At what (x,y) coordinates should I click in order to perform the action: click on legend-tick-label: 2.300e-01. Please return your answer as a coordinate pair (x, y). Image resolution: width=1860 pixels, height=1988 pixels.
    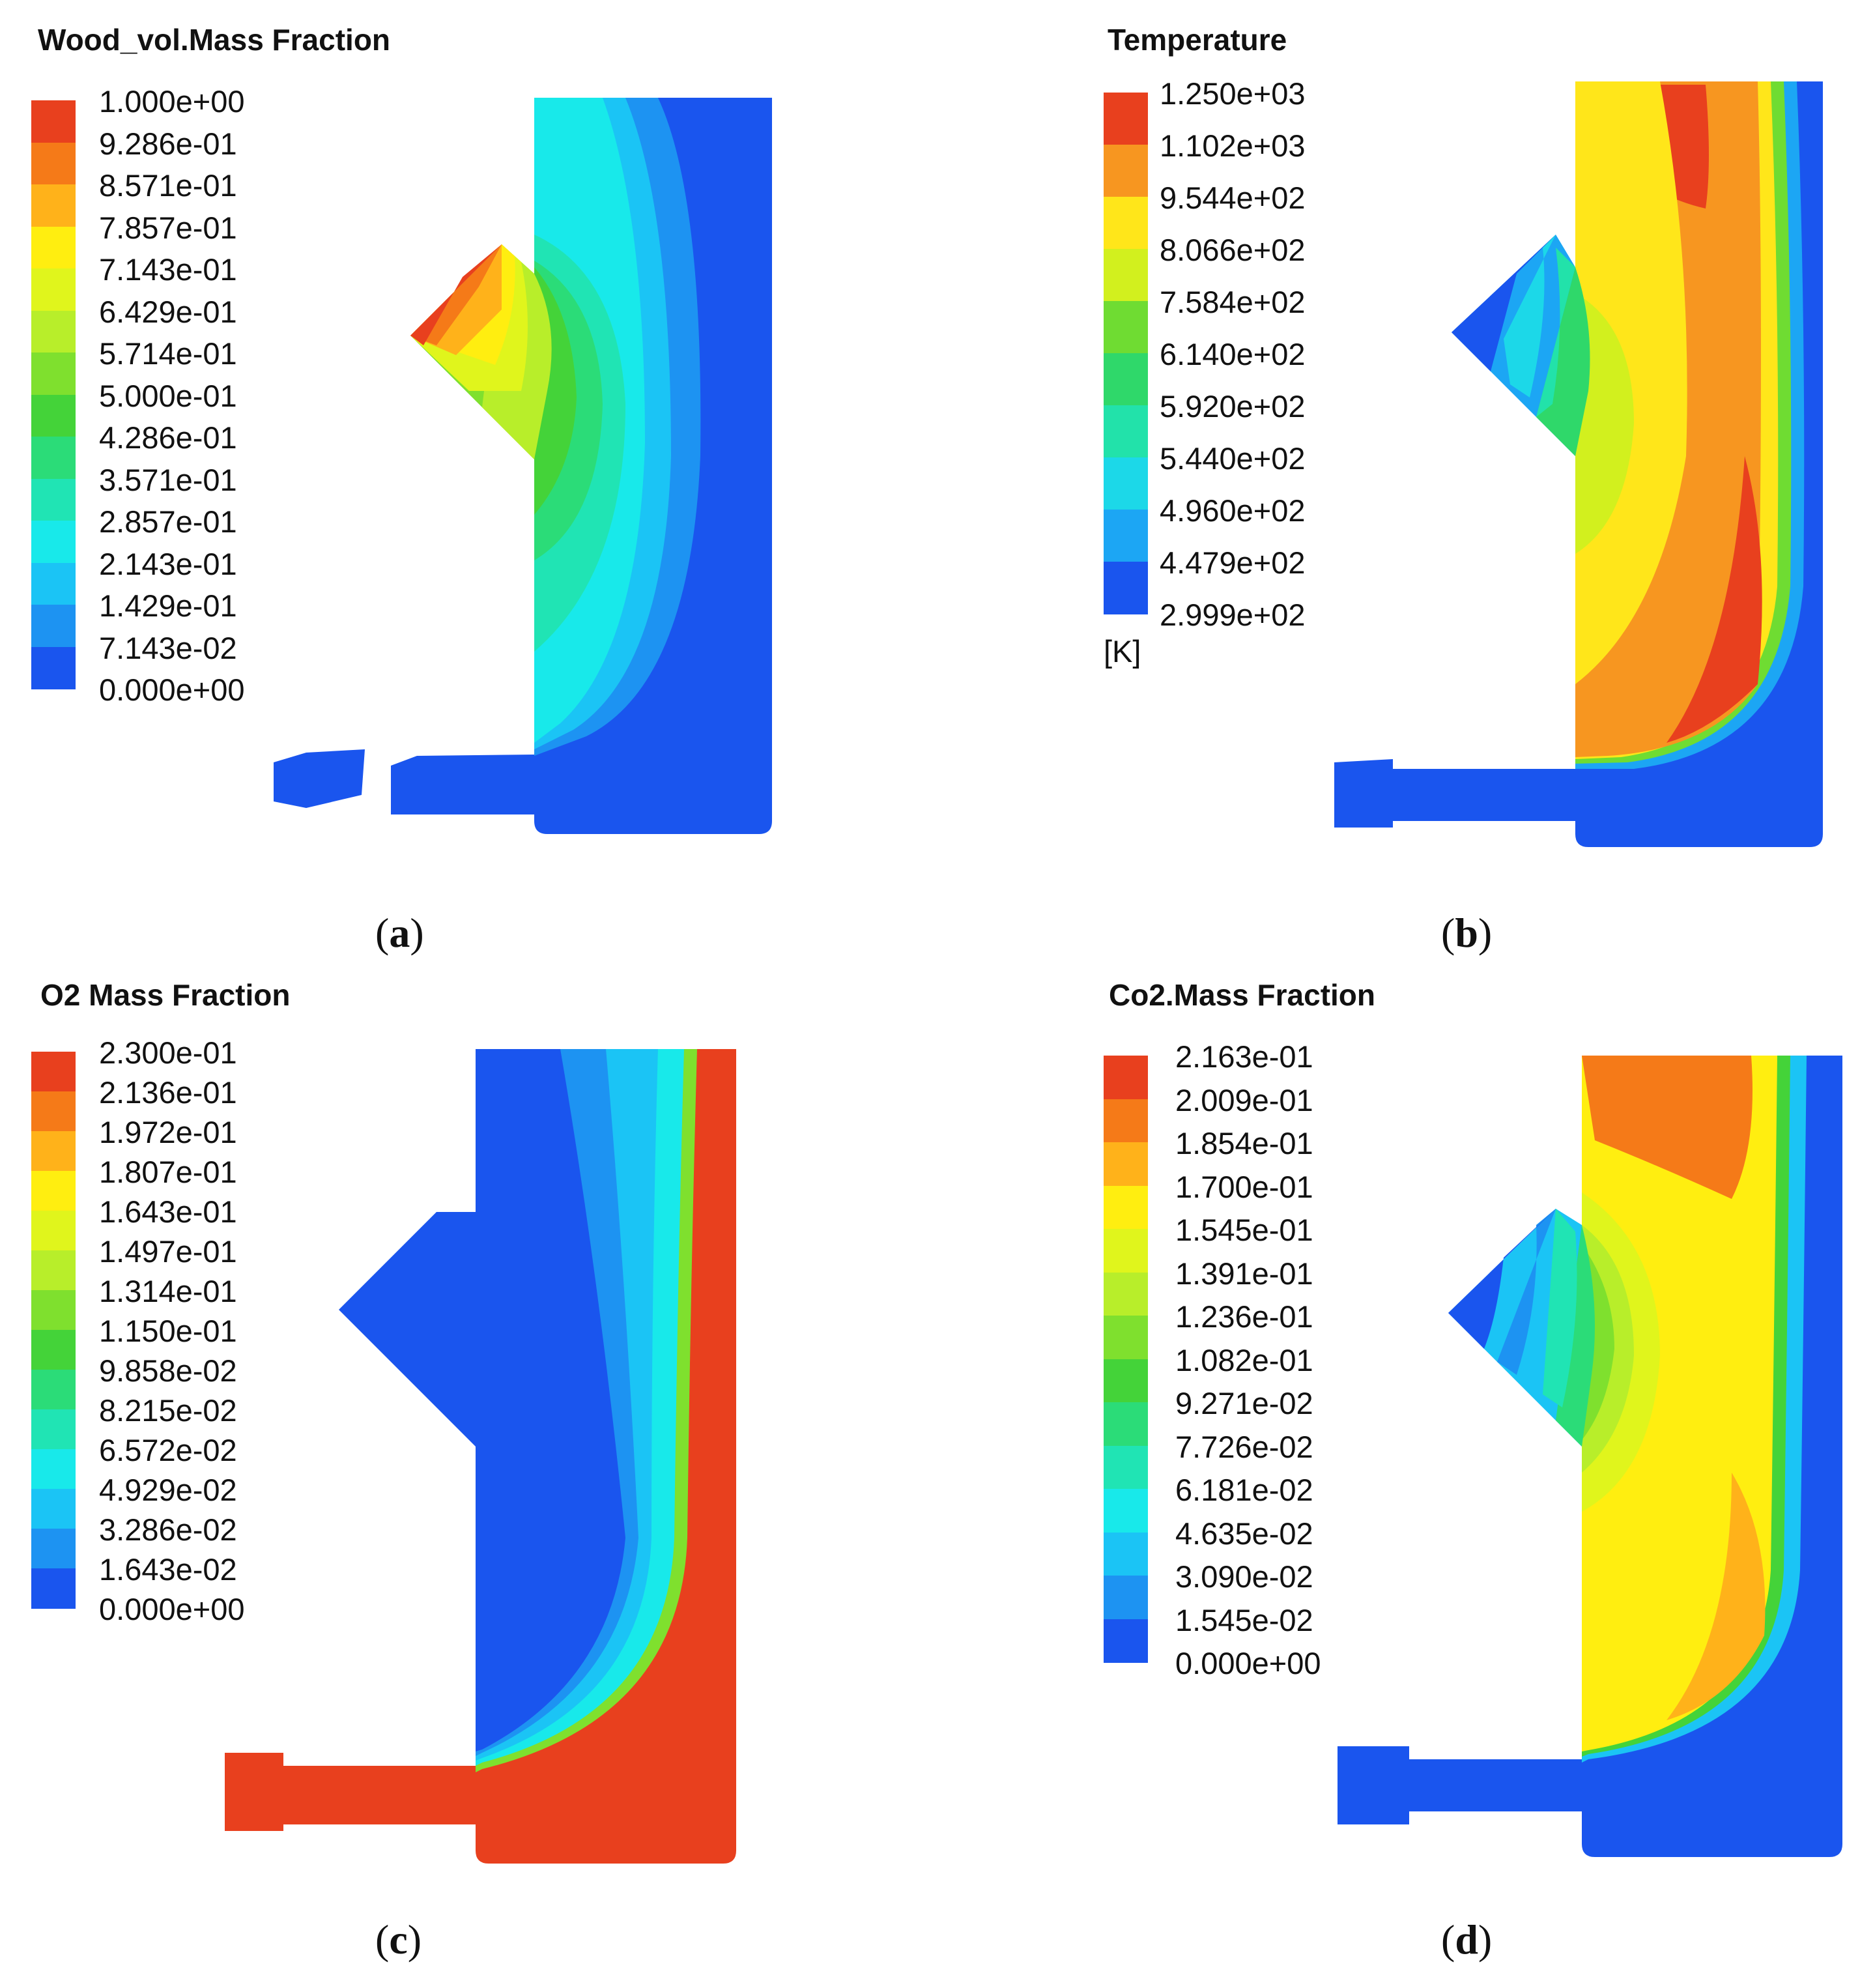
    Looking at the image, I should click on (168, 1052).